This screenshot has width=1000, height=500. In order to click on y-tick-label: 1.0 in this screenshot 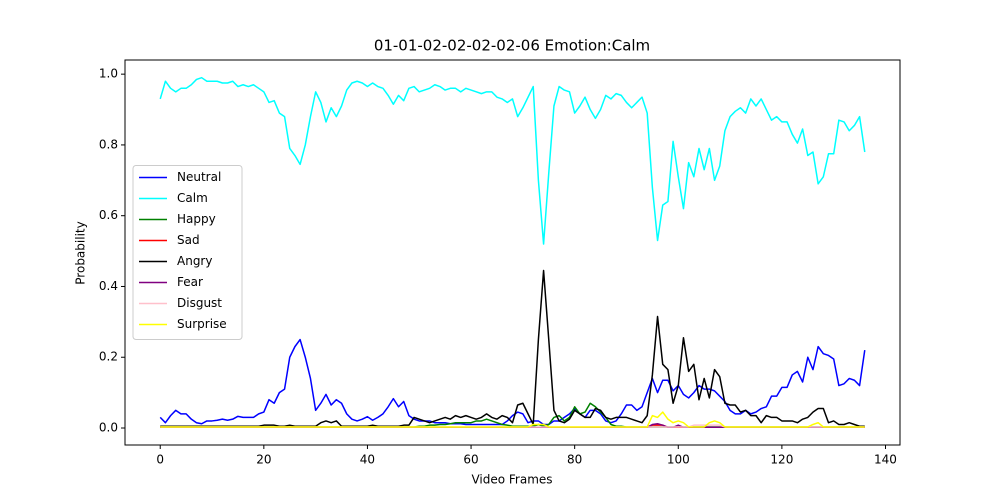, I will do `click(108, 74)`.